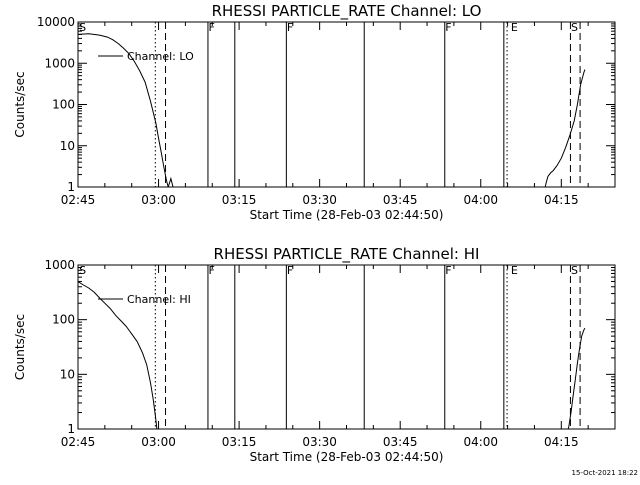 Image resolution: width=640 pixels, height=485 pixels. I want to click on chart-title: RHESSI PARTICLE_RATE Channel: HI, so click(347, 254).